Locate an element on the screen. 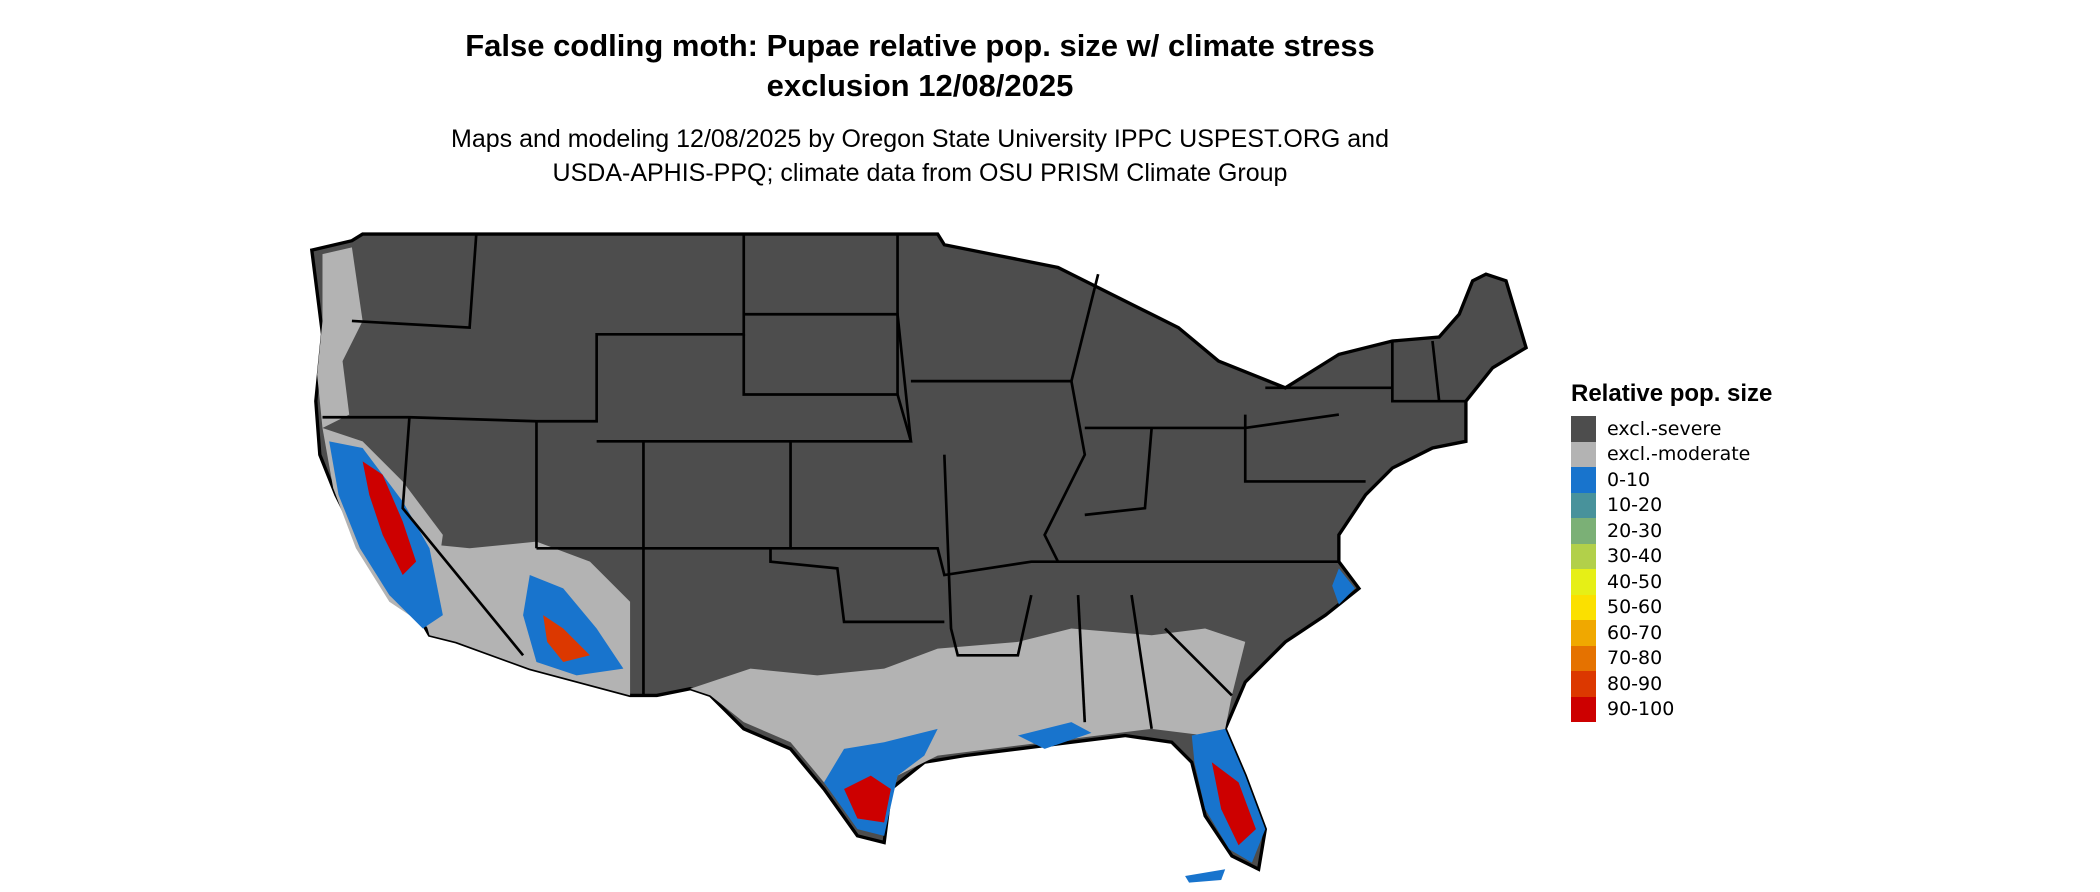 The image size is (2100, 892). legend-item: 0-10 is located at coordinates (1671, 480).